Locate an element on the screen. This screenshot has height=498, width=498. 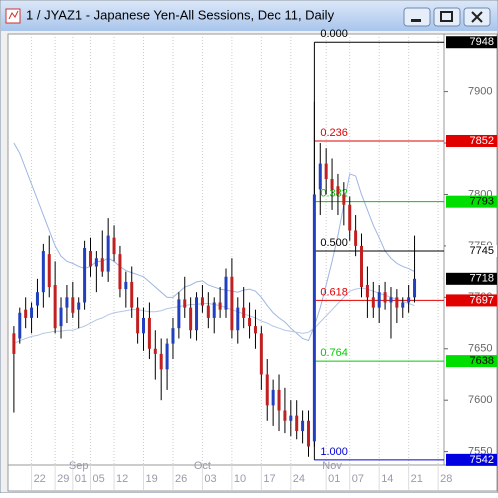
y-tick-label: 7900 is located at coordinates (480, 92).